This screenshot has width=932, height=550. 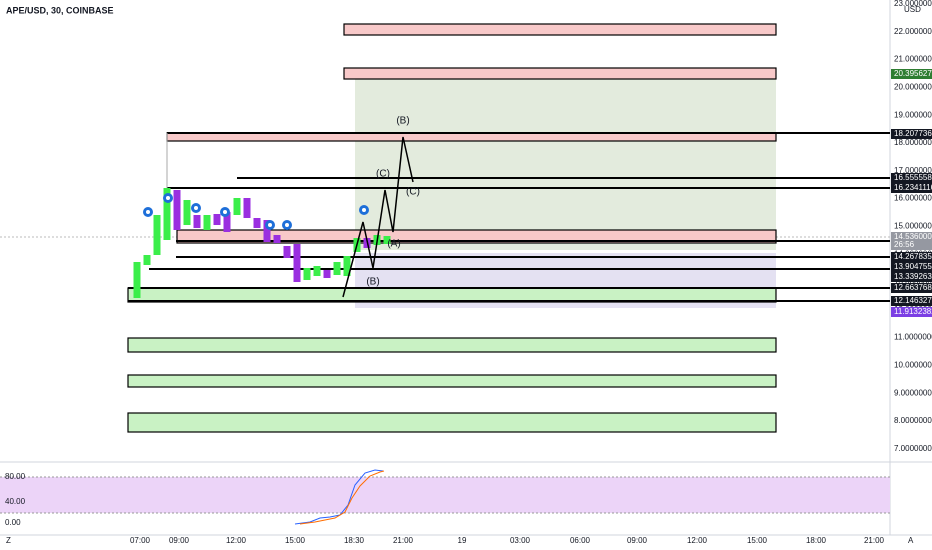 I want to click on price-tag: 18.20773651, so click(x=913, y=133).